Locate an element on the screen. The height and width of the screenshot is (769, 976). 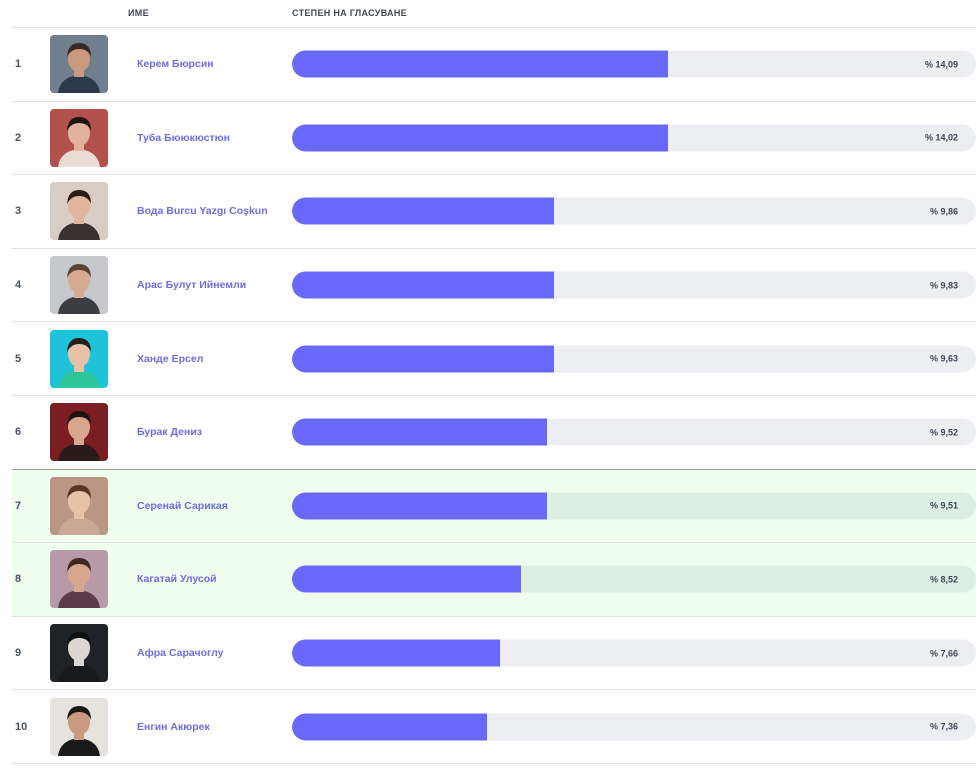
table-row: 9 Афра Сарачоглу % 7,66 is located at coordinates (494, 654).